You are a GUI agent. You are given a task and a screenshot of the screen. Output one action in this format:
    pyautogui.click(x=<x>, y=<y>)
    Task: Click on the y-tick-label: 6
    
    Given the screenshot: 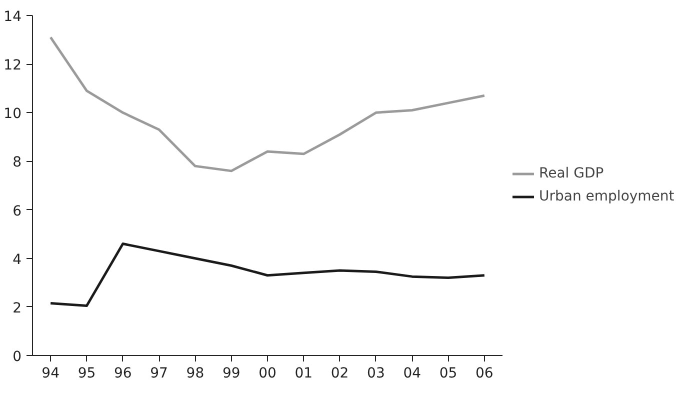 What is the action you would take?
    pyautogui.click(x=17, y=211)
    